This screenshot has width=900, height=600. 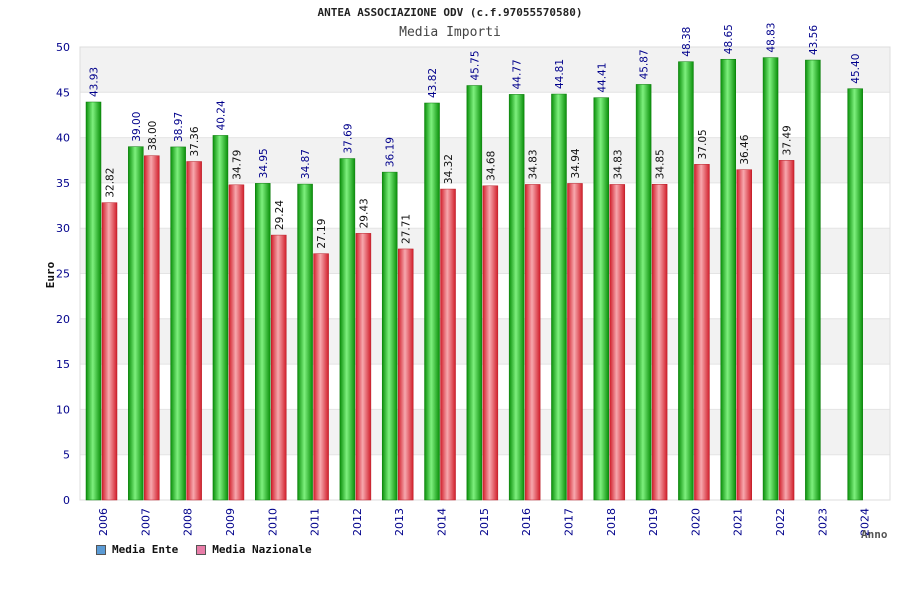 I want to click on data-label: 38.00, so click(x=153, y=136).